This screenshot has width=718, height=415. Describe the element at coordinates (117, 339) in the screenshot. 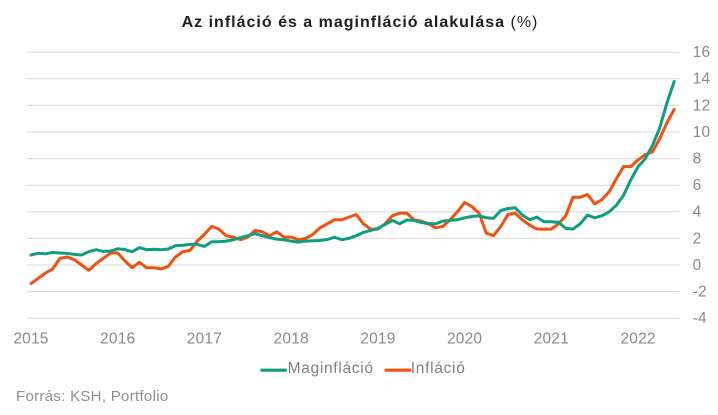

I see `svg-text: 2016` at that location.